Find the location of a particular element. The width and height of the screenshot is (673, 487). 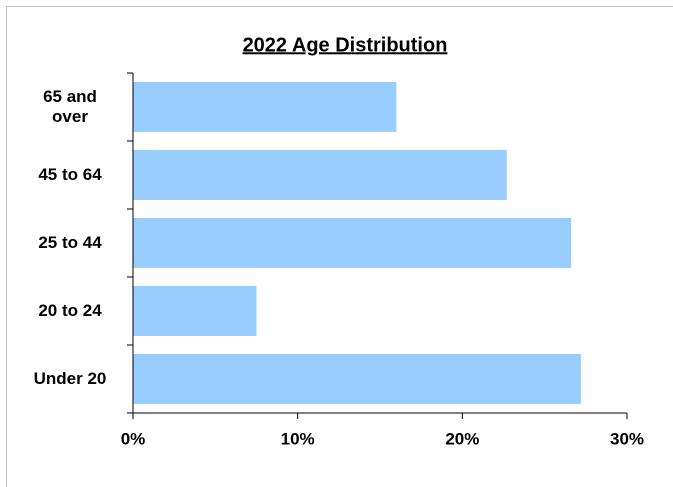

x-tick-label: 10% is located at coordinates (298, 438).